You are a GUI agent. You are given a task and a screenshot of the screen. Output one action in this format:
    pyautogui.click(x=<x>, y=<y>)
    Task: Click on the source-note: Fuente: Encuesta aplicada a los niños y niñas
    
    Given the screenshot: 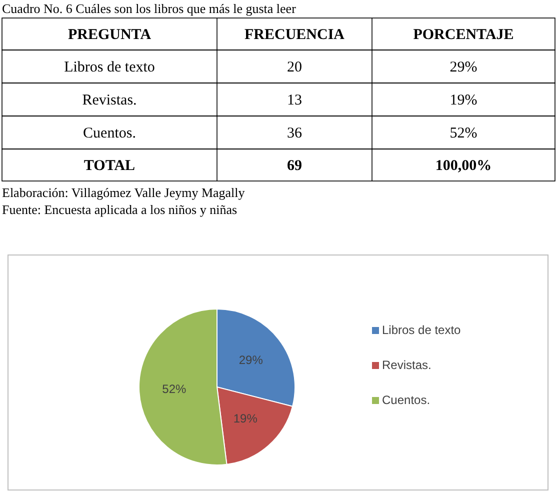 What is the action you would take?
    pyautogui.click(x=120, y=209)
    